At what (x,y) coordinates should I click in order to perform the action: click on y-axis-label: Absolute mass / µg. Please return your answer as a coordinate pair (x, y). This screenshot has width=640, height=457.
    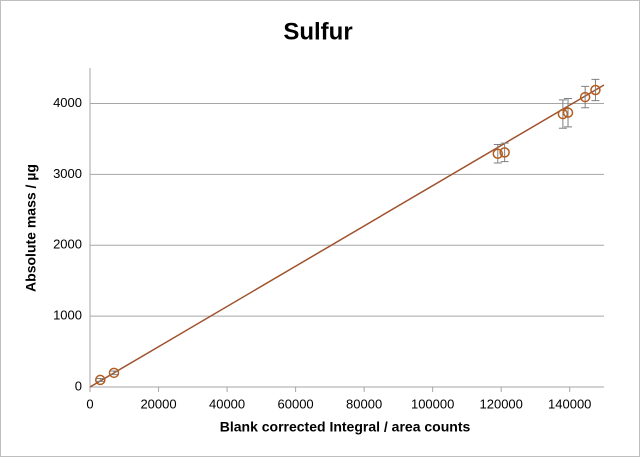
    Looking at the image, I should click on (31, 228).